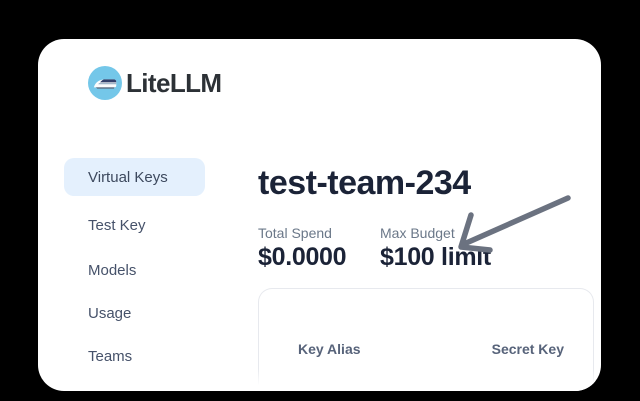 The width and height of the screenshot is (640, 401). What do you see at coordinates (329, 349) in the screenshot?
I see `column-header-key-alias: Key Alias` at bounding box center [329, 349].